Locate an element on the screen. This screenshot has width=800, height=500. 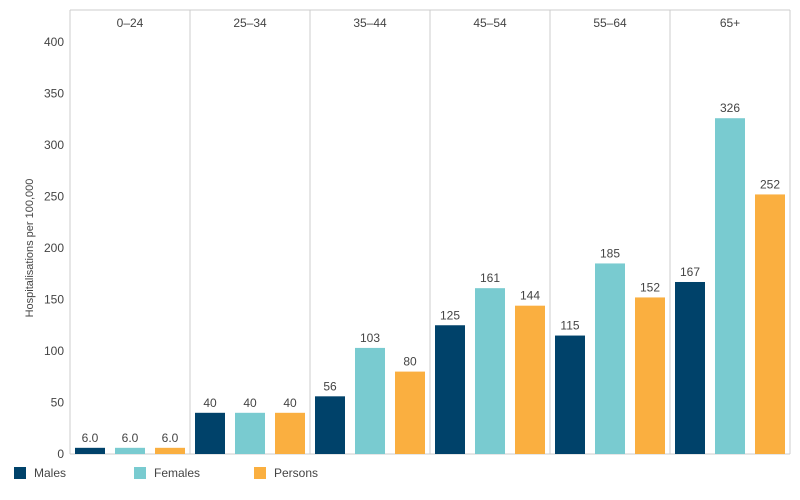
data-label: 326 is located at coordinates (730, 108).